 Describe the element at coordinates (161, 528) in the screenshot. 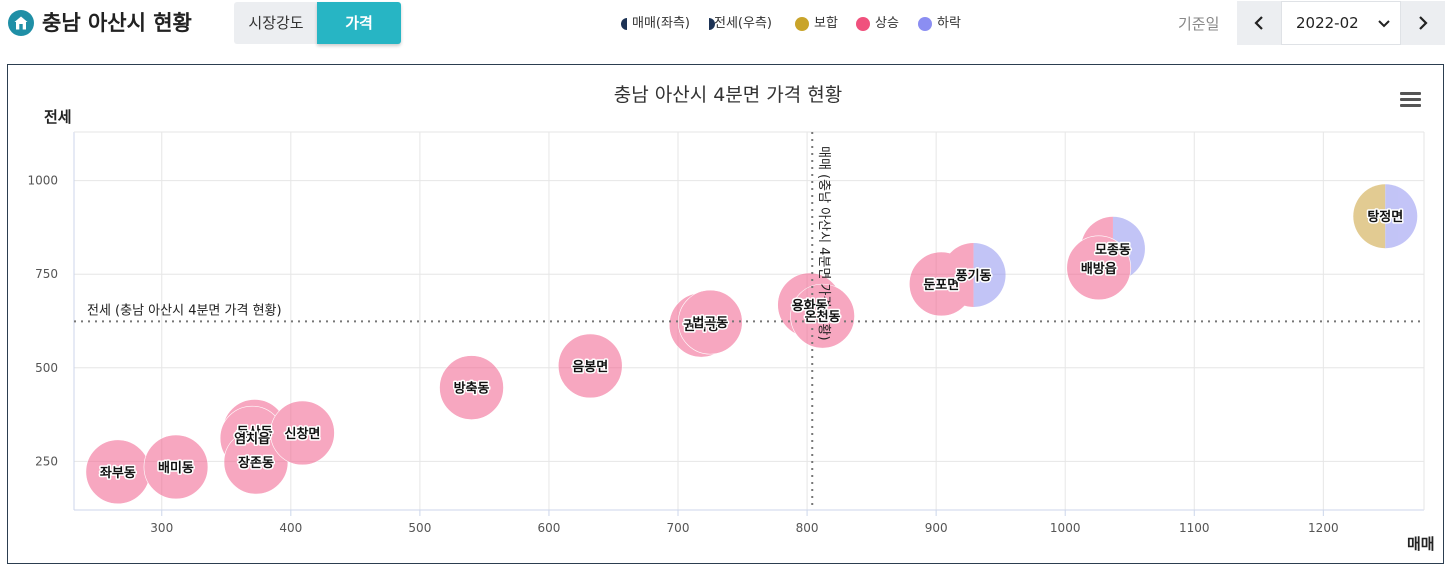

I see `x-tick-label: 300` at that location.